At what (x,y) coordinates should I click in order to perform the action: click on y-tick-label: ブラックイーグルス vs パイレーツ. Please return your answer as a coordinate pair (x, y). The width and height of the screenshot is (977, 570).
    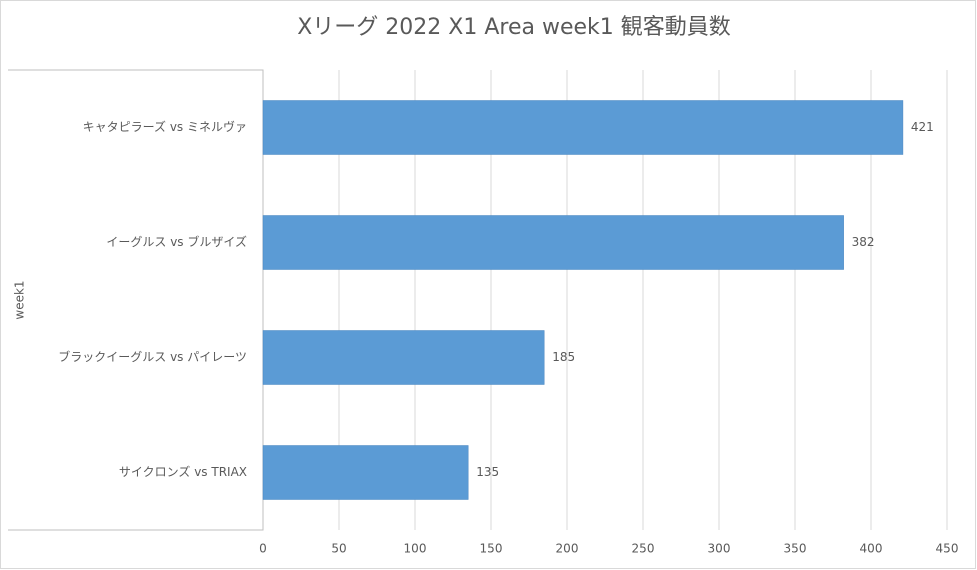
    Looking at the image, I should click on (152, 356).